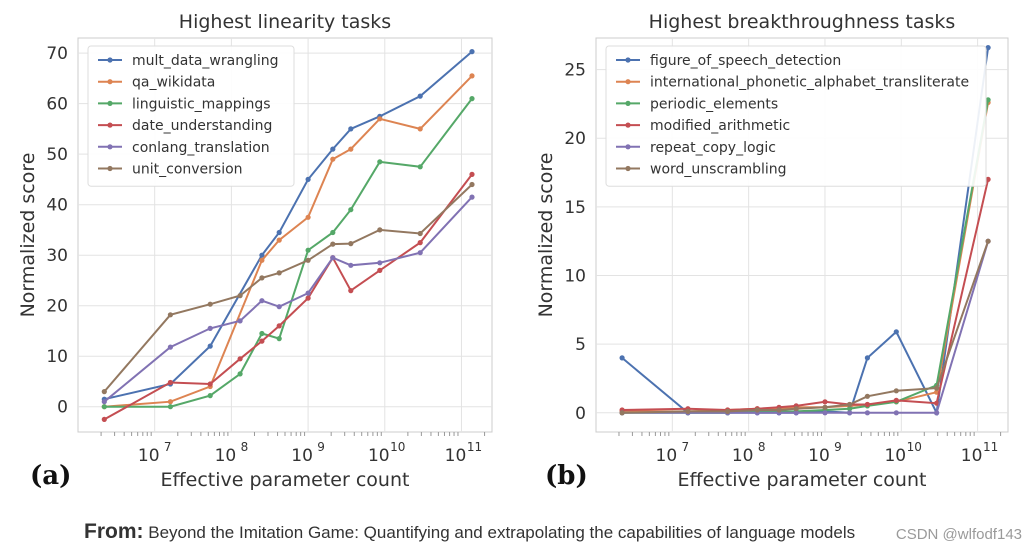 This screenshot has width=1032, height=551. I want to click on series-conlang_translation, so click(288, 299).